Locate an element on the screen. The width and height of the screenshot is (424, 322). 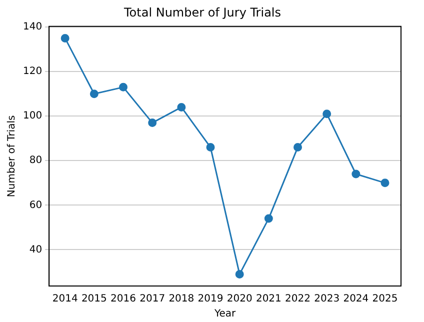
x-tick-label: 2015 is located at coordinates (94, 299).